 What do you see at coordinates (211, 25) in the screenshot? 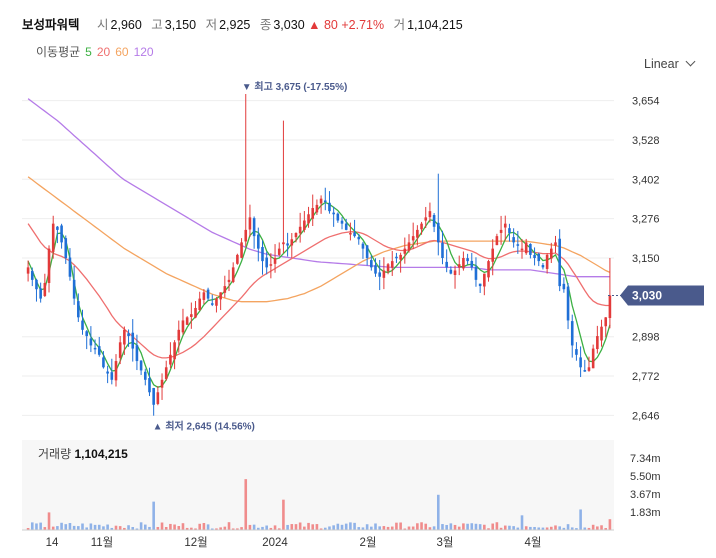
I see `low-label: 저` at bounding box center [211, 25].